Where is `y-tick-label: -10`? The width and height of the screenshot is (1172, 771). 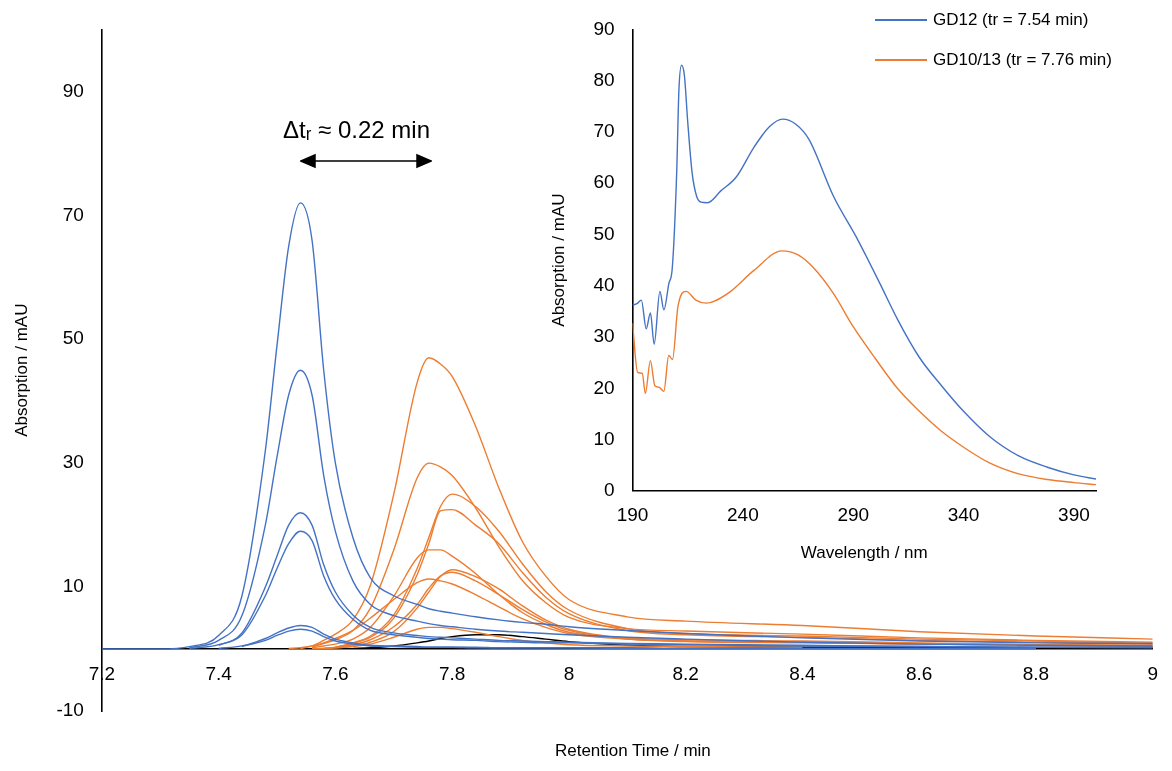 y-tick-label: -10 is located at coordinates (70, 710).